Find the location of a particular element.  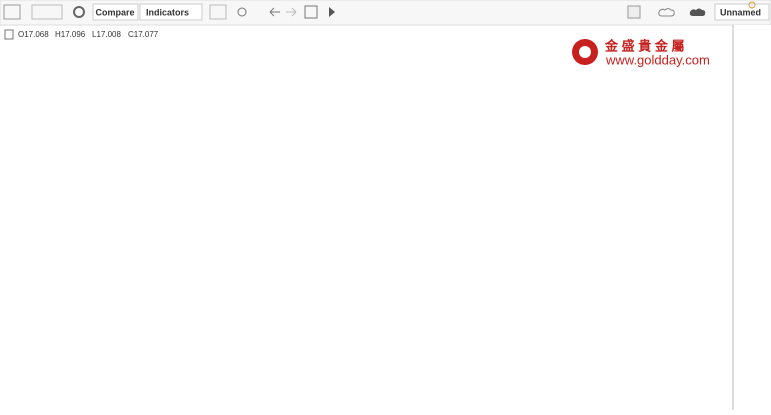

cloud-load-button is located at coordinates (666, 12).